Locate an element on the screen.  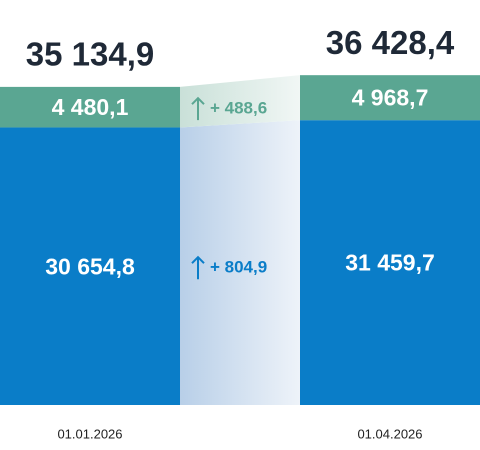
value-label: 4 968,7 is located at coordinates (390, 98).